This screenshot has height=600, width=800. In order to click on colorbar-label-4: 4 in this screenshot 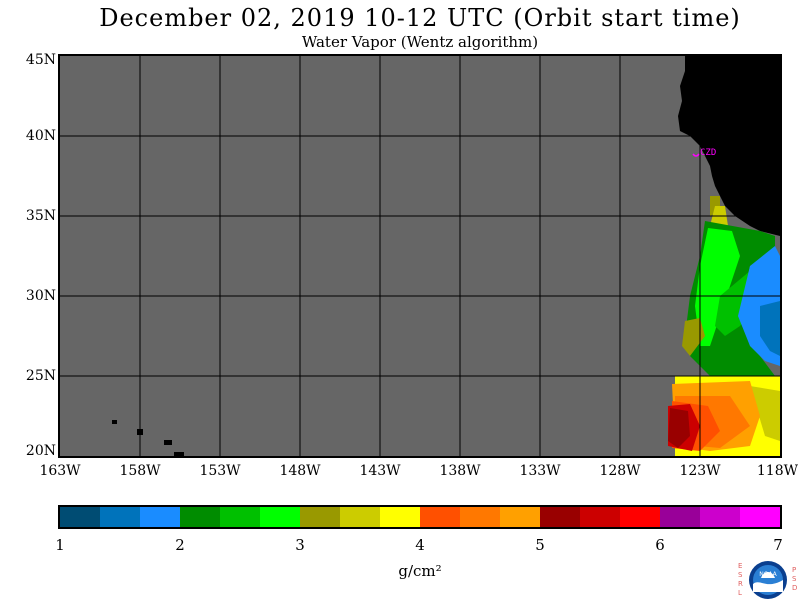, I will do `click(420, 545)`.